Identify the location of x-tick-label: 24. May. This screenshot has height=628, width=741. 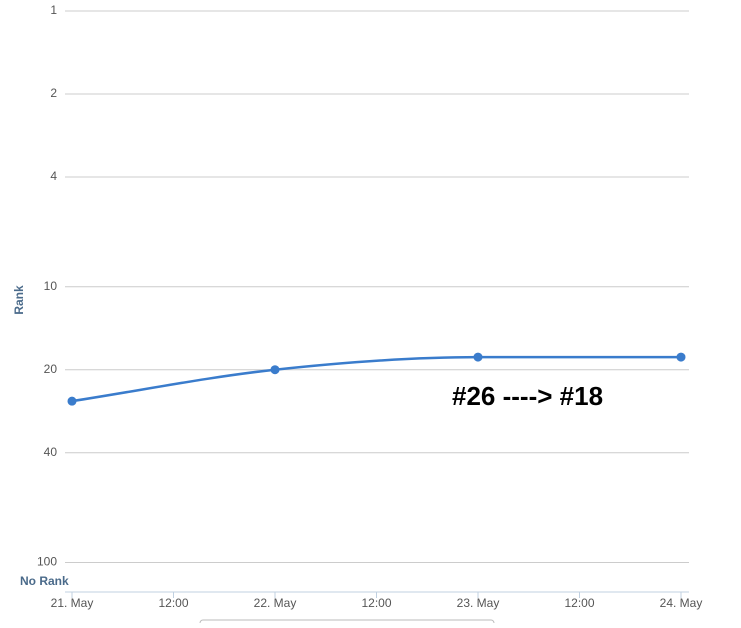
(681, 603).